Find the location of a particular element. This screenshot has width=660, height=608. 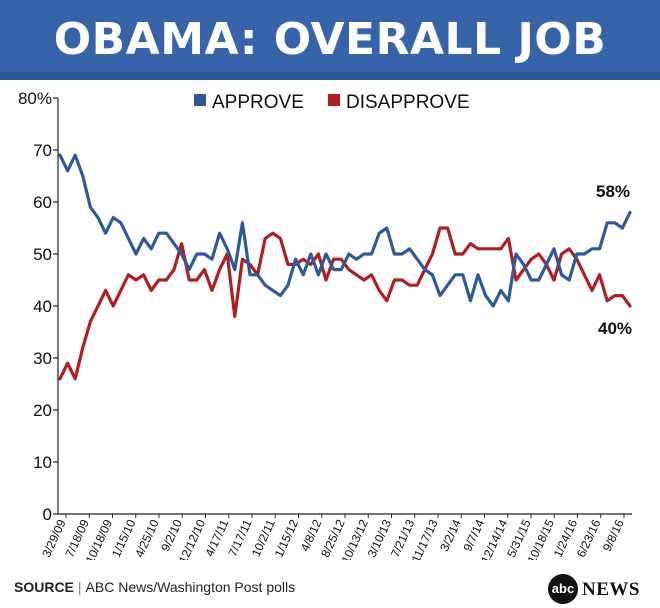

y-tick-label: 40 is located at coordinates (42, 306).